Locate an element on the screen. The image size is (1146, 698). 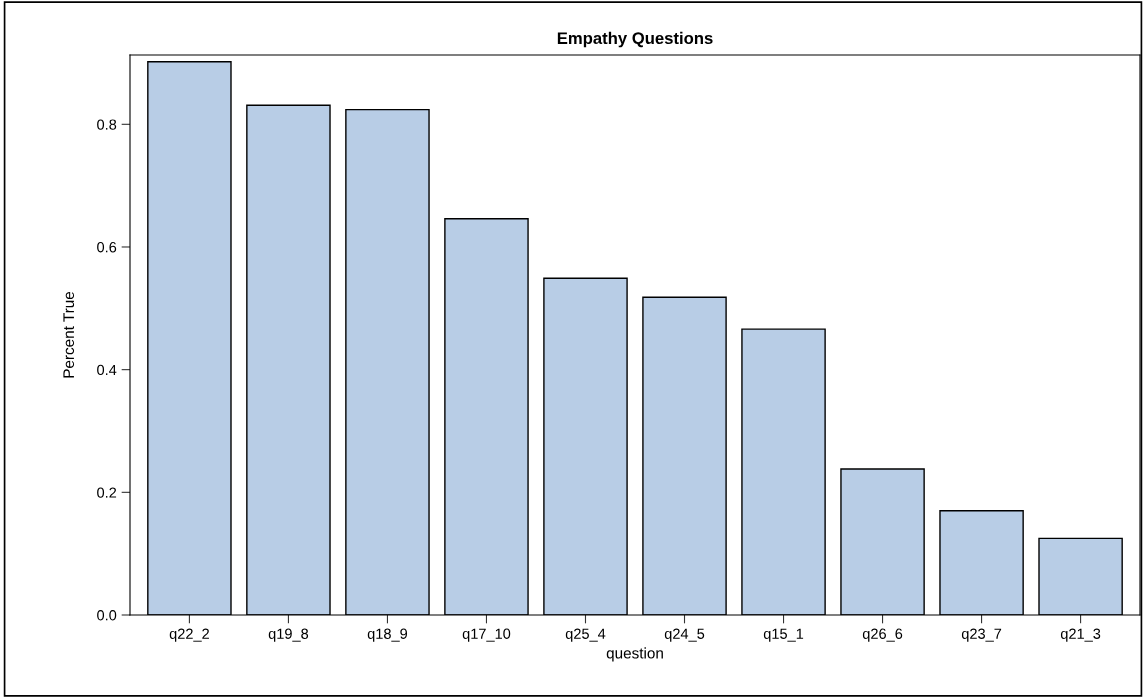
y-tick-label: 0.4 is located at coordinates (107, 370).